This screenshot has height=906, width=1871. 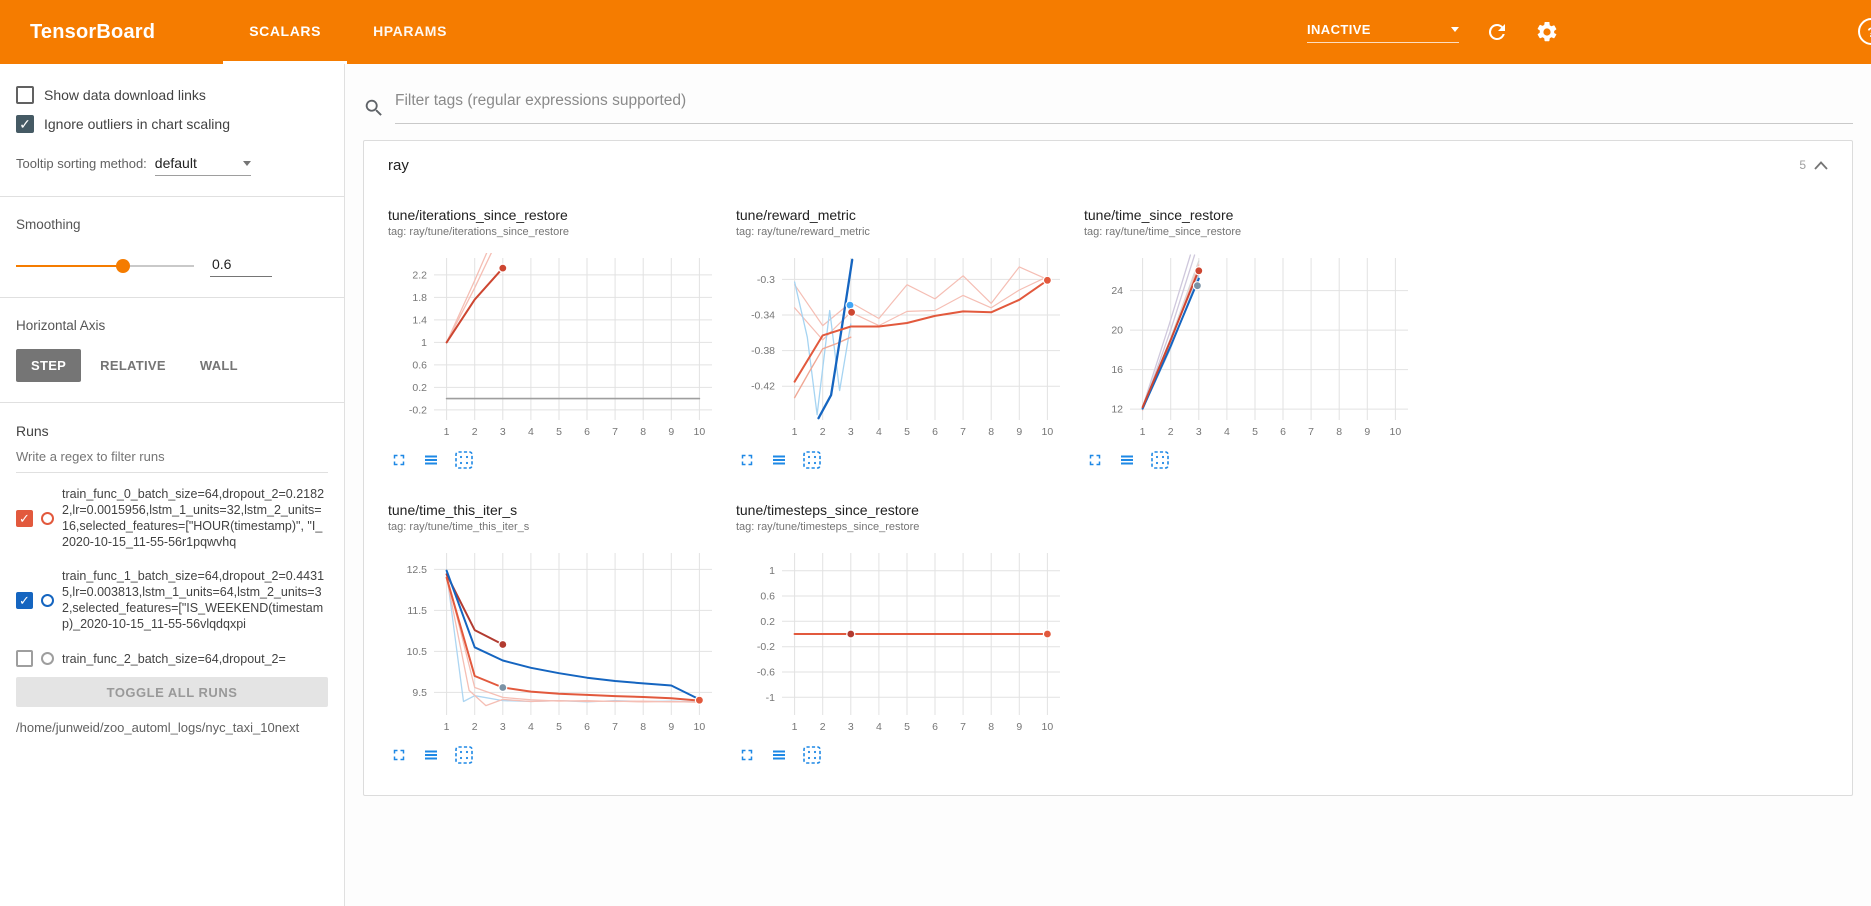 What do you see at coordinates (767, 597) in the screenshot?
I see `svg-text: 0.6` at bounding box center [767, 597].